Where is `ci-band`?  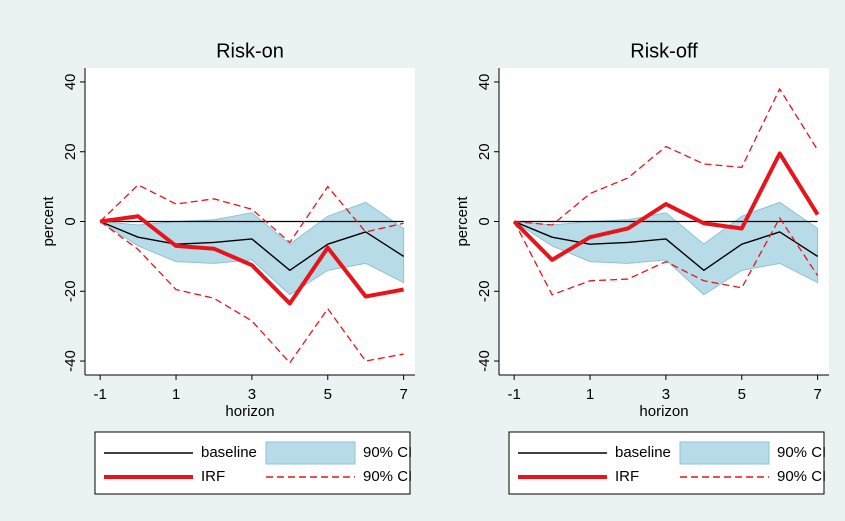
ci-band is located at coordinates (252, 248).